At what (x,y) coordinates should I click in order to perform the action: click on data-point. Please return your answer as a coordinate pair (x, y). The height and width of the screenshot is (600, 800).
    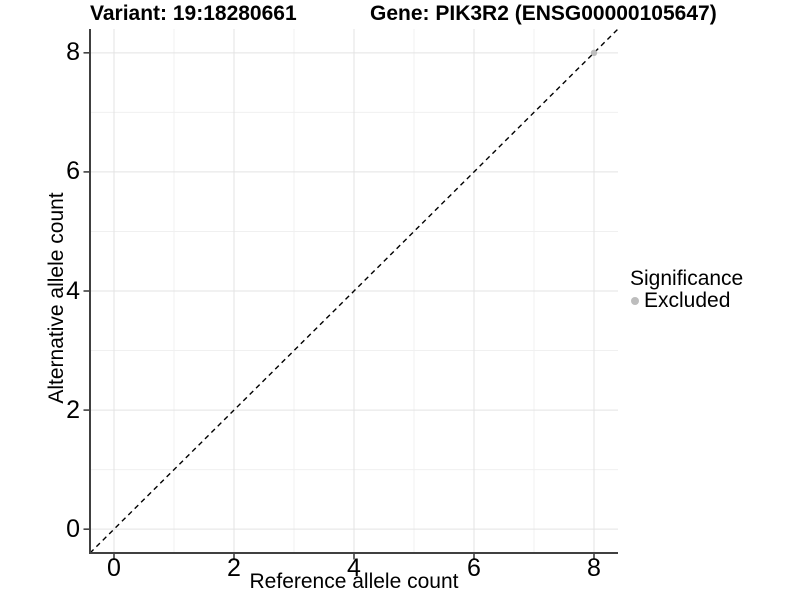
    Looking at the image, I should click on (594, 53).